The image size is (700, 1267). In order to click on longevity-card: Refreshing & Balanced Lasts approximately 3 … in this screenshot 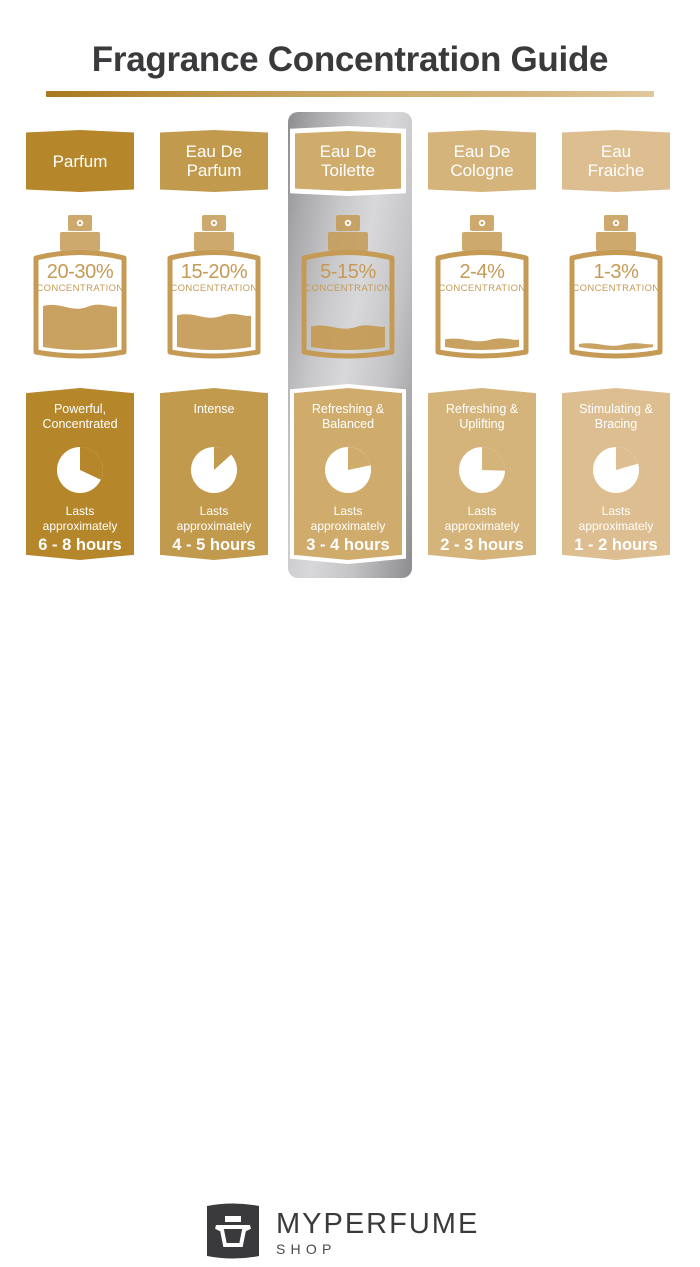, I will do `click(348, 474)`.